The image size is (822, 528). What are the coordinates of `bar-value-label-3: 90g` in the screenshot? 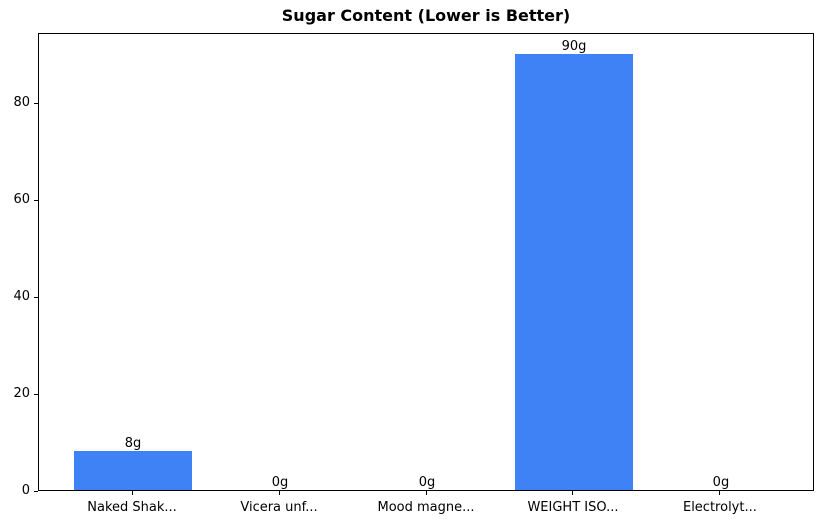 It's located at (574, 46).